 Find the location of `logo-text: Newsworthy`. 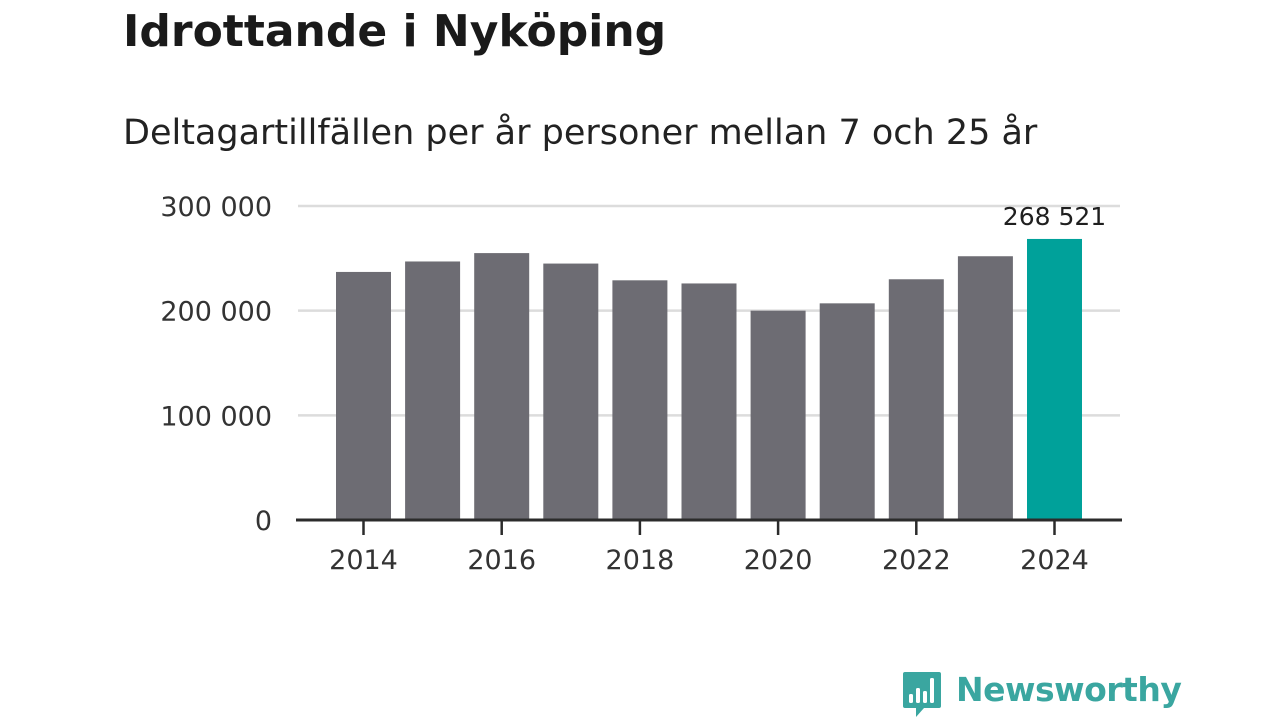

logo-text: Newsworthy is located at coordinates (1069, 689).